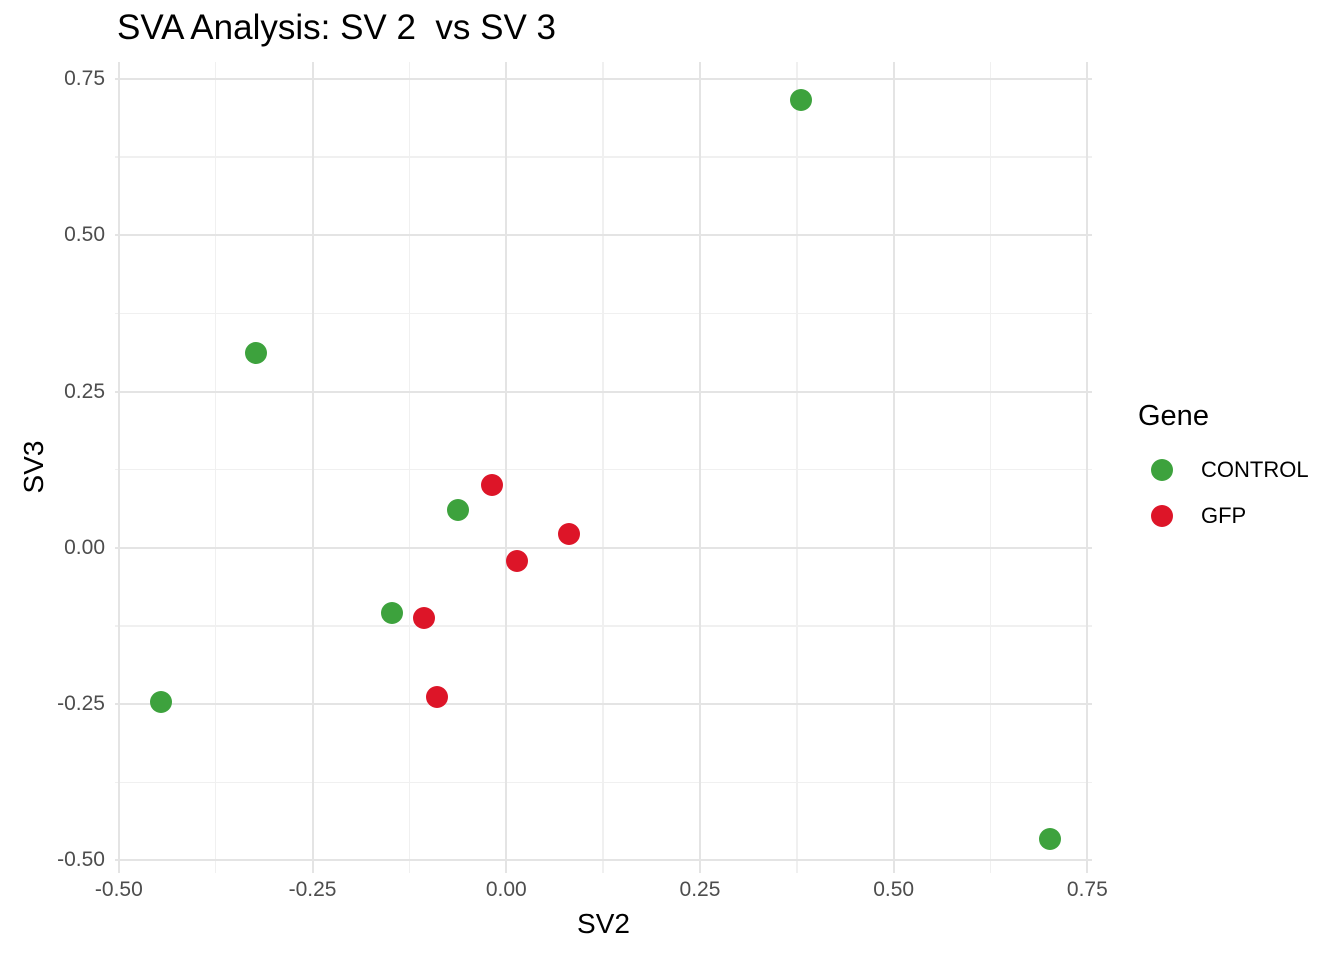 The width and height of the screenshot is (1344, 960). I want to click on y-tick-label: 0.50, so click(84, 235).